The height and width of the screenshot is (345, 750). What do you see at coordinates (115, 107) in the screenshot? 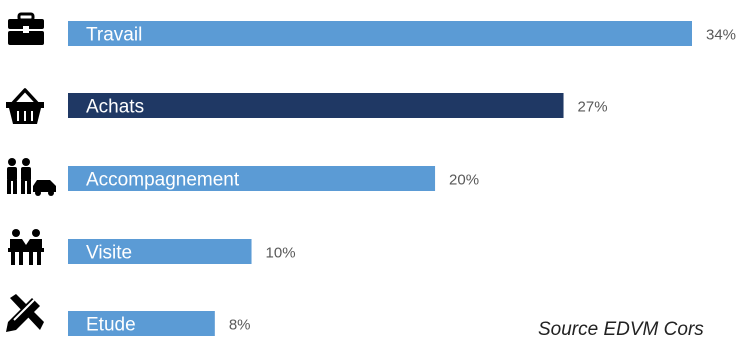
I see `category-label: Achats` at bounding box center [115, 107].